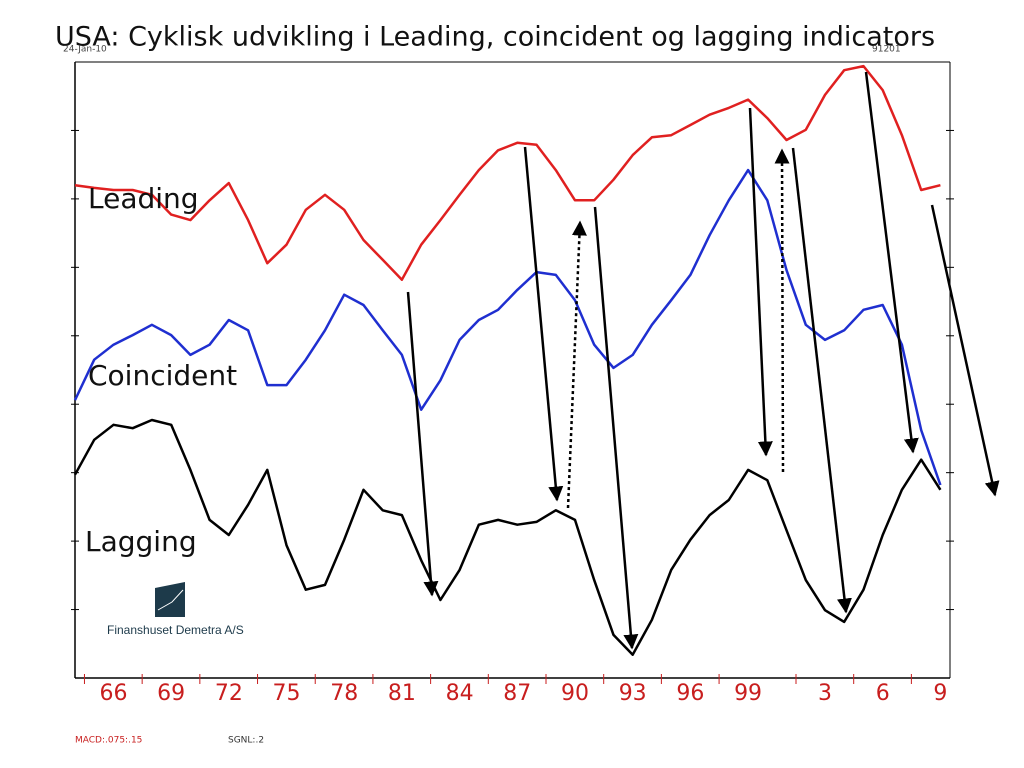 Image resolution: width=1024 pixels, height=768 pixels. I want to click on logo-line, so click(170, 600).